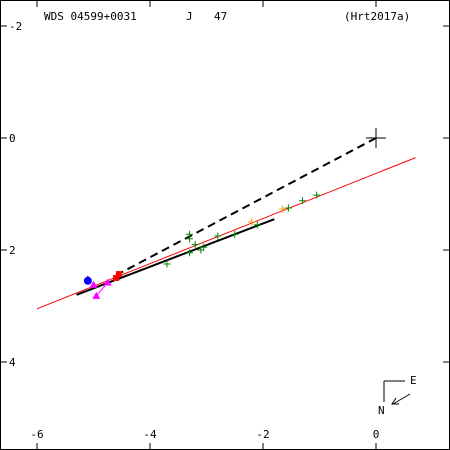 Image resolution: width=450 pixels, height=450 pixels. Describe the element at coordinates (87, 280) in the screenshot. I see `blue-point` at that location.